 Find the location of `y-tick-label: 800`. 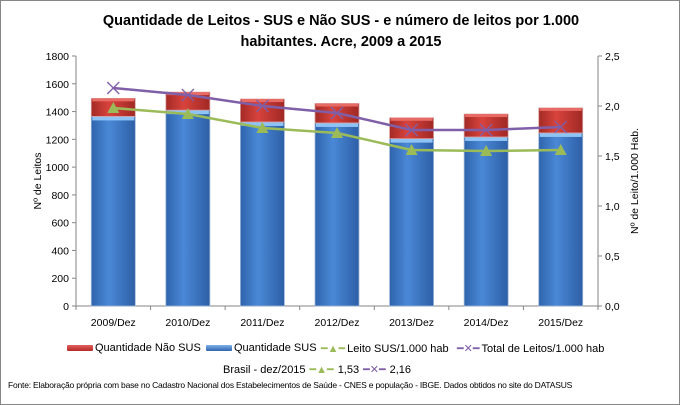

y-tick-label: 800 is located at coordinates (60, 196).